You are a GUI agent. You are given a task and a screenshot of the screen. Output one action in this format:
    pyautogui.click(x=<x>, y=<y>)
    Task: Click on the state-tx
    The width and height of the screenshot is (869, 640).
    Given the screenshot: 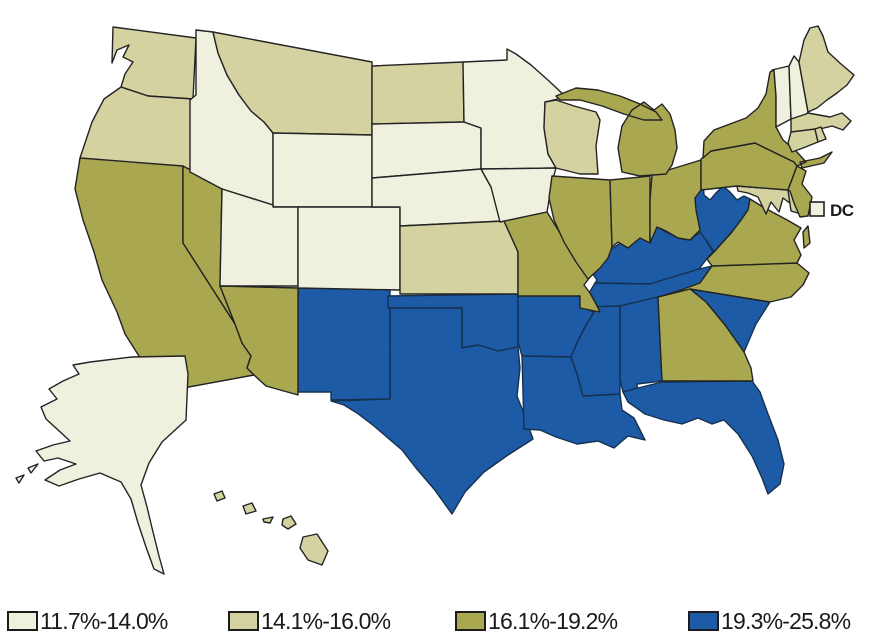 What is the action you would take?
    pyautogui.click(x=432, y=411)
    